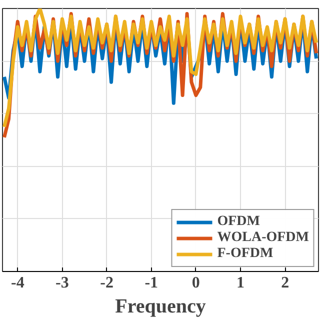 This screenshot has height=320, width=320. What do you see at coordinates (240, 283) in the screenshot?
I see `x-tick-label: 1` at bounding box center [240, 283].